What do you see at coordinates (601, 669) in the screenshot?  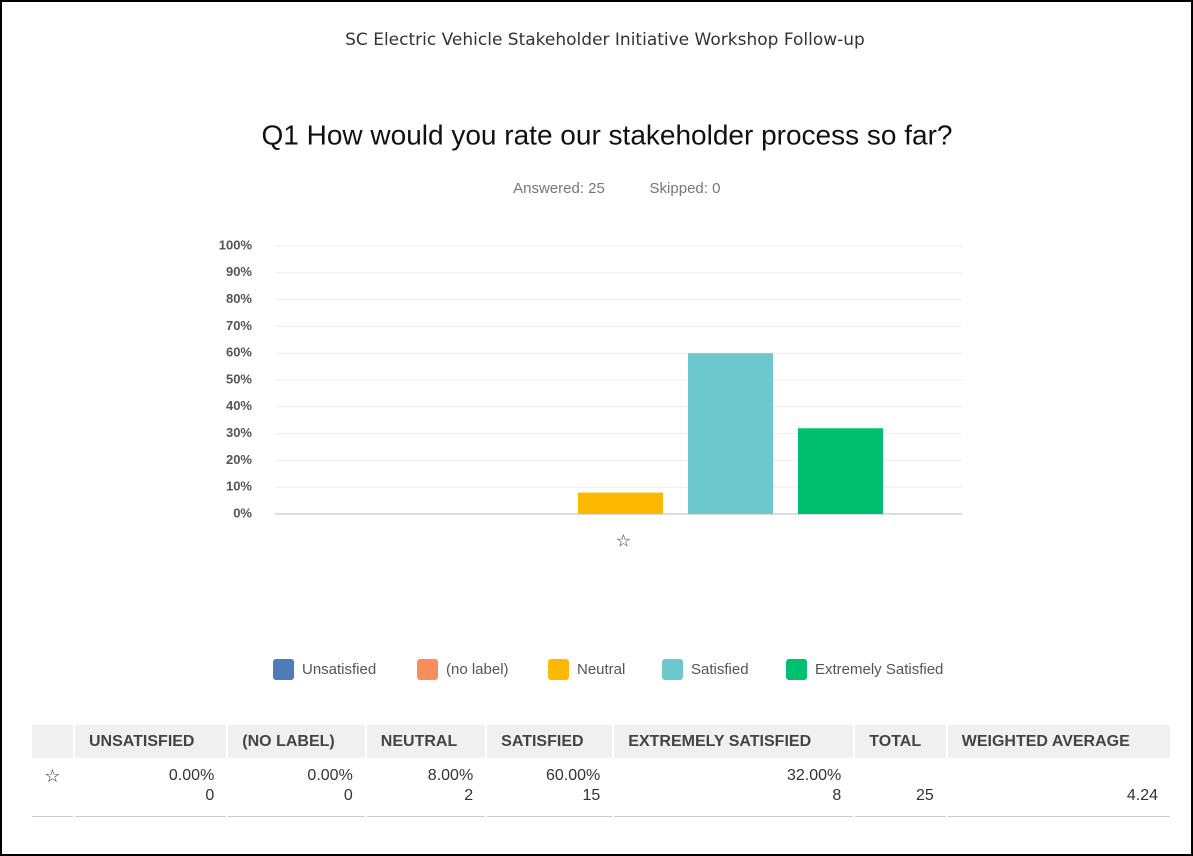 I see `legend-label: Neutral` at bounding box center [601, 669].